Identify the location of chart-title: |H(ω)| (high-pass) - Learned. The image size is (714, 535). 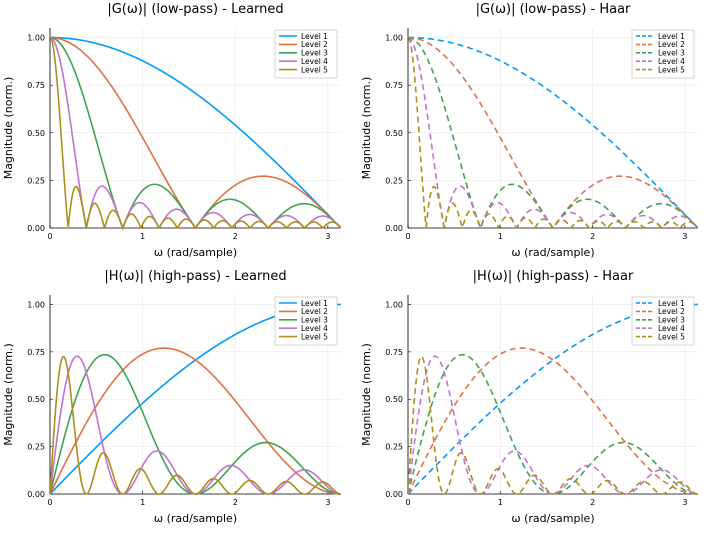
(195, 276).